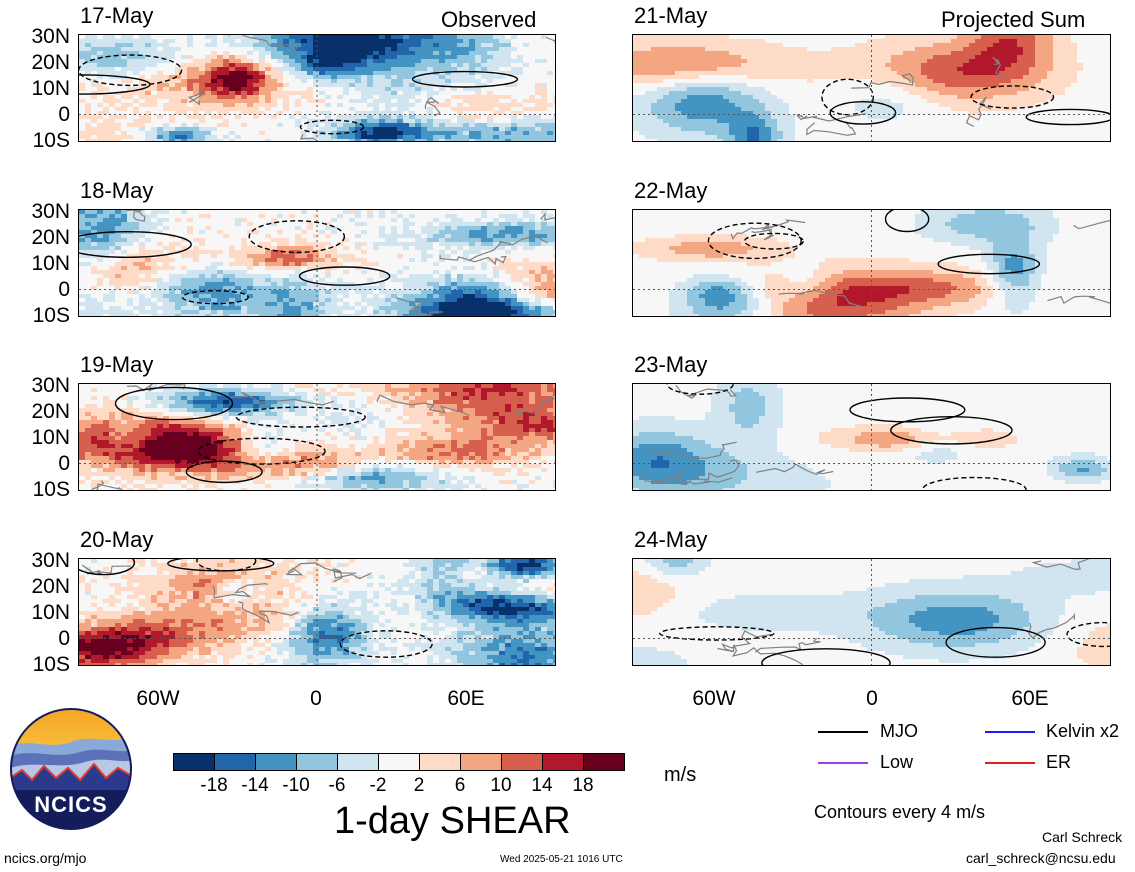 The image size is (1135, 872). I want to click on colorbar-tick-label: -18, so click(214, 785).